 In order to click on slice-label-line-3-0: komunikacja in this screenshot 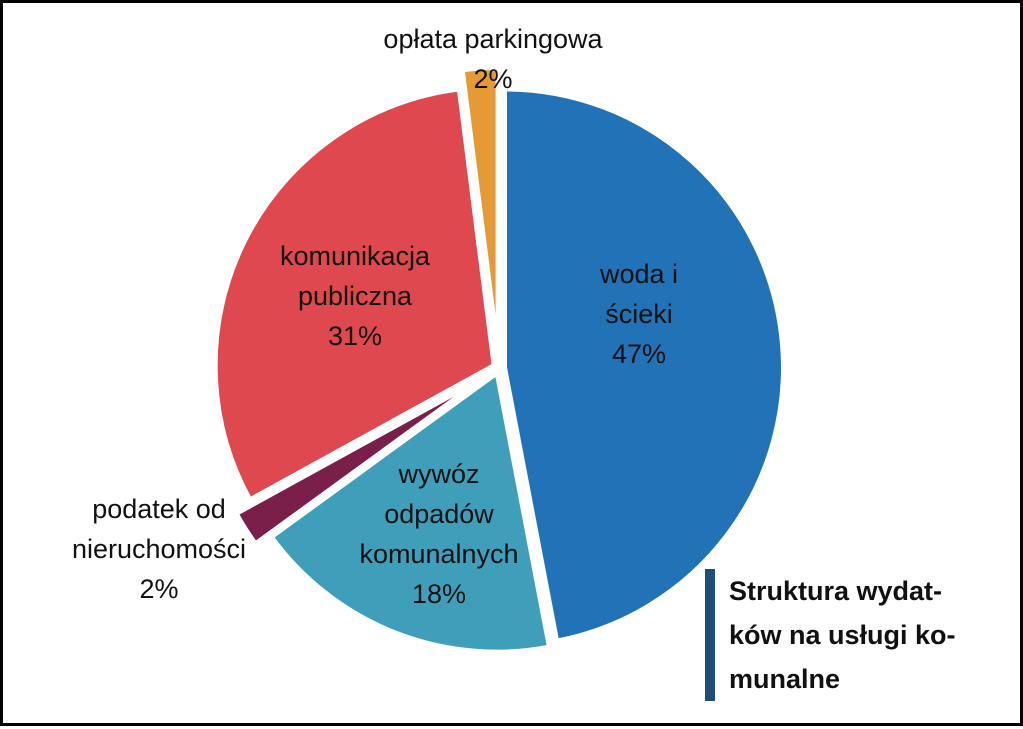, I will do `click(355, 256)`.